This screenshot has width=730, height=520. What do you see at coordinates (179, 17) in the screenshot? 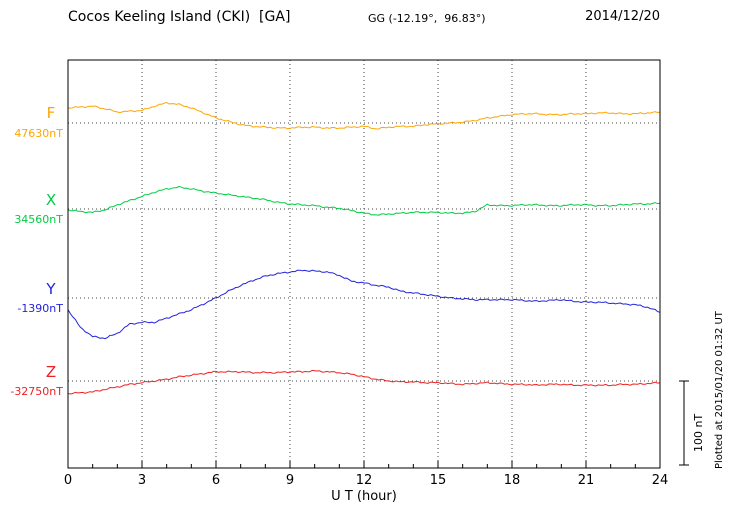
I see `station-title: Cocos Keeling Island (CKI) [GA]` at bounding box center [179, 17].